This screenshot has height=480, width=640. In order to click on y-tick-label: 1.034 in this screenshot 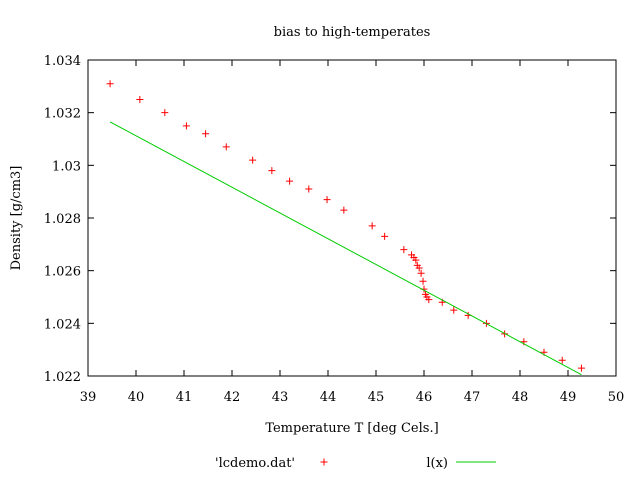, I will do `click(62, 61)`.